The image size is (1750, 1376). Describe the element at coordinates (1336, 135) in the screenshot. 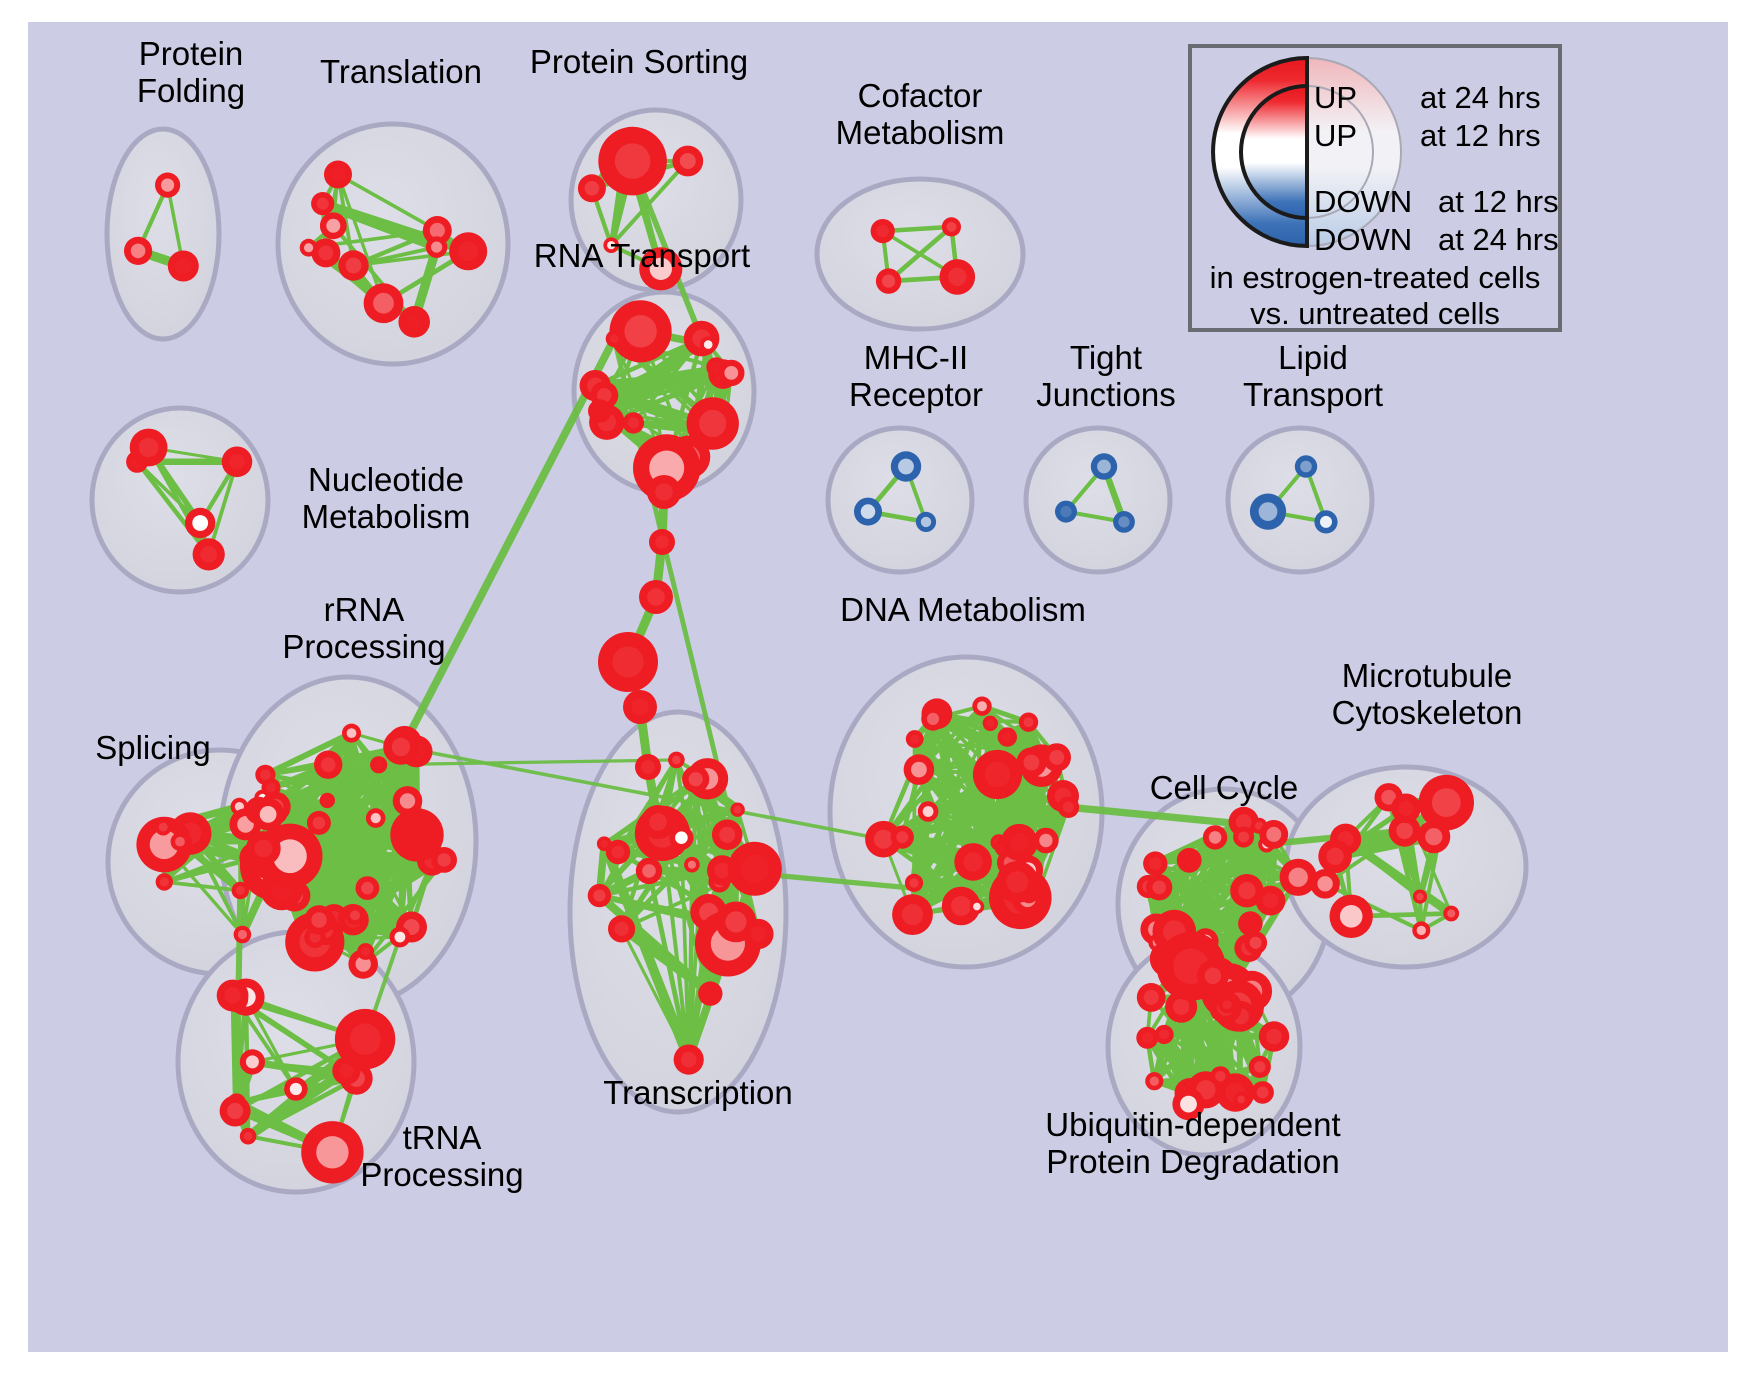

I see `legend-state-1: UP` at that location.